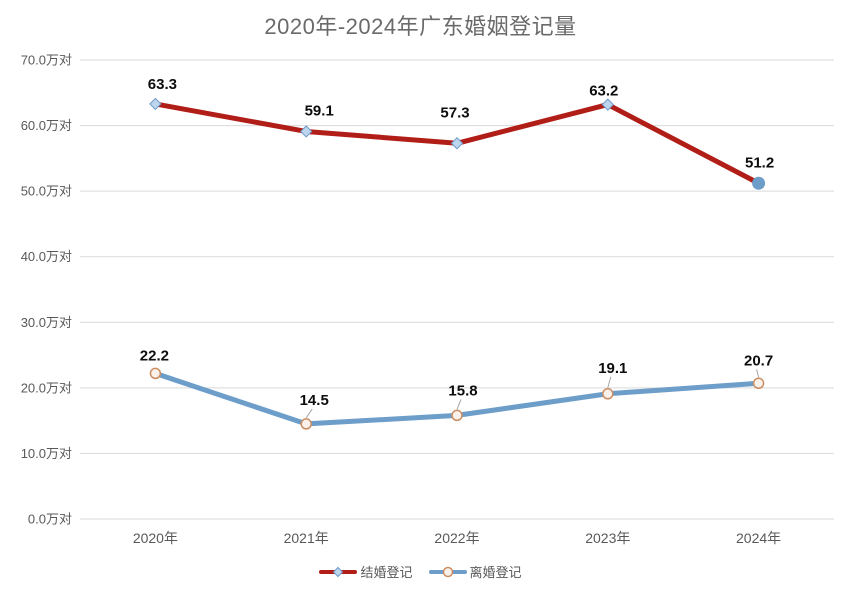 The image size is (841, 591). What do you see at coordinates (420, 26) in the screenshot?
I see `chart-title: 2020年-2024年广东婚姻登记量` at bounding box center [420, 26].